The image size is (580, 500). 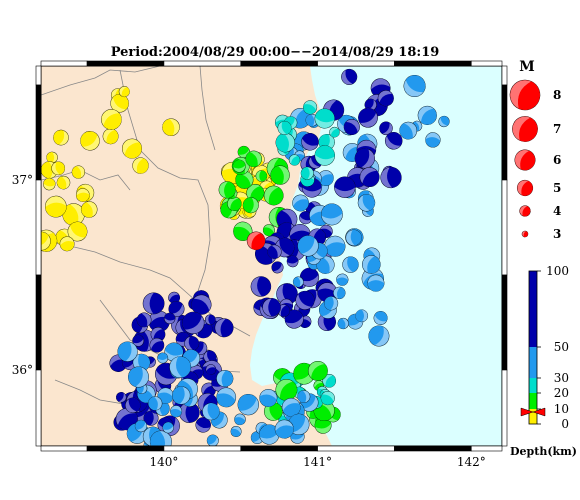 What do you see at coordinates (101, 81) in the screenshot?
I see `prefecture-border` at bounding box center [101, 81].